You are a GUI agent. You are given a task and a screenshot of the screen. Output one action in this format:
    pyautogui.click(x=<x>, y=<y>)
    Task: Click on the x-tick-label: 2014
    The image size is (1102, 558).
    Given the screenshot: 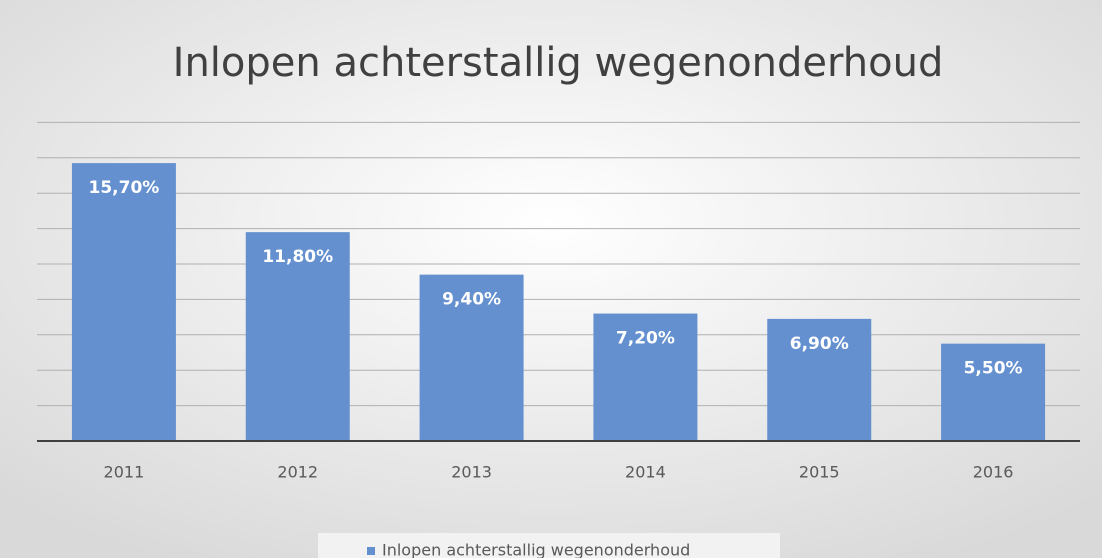 What is the action you would take?
    pyautogui.click(x=645, y=472)
    